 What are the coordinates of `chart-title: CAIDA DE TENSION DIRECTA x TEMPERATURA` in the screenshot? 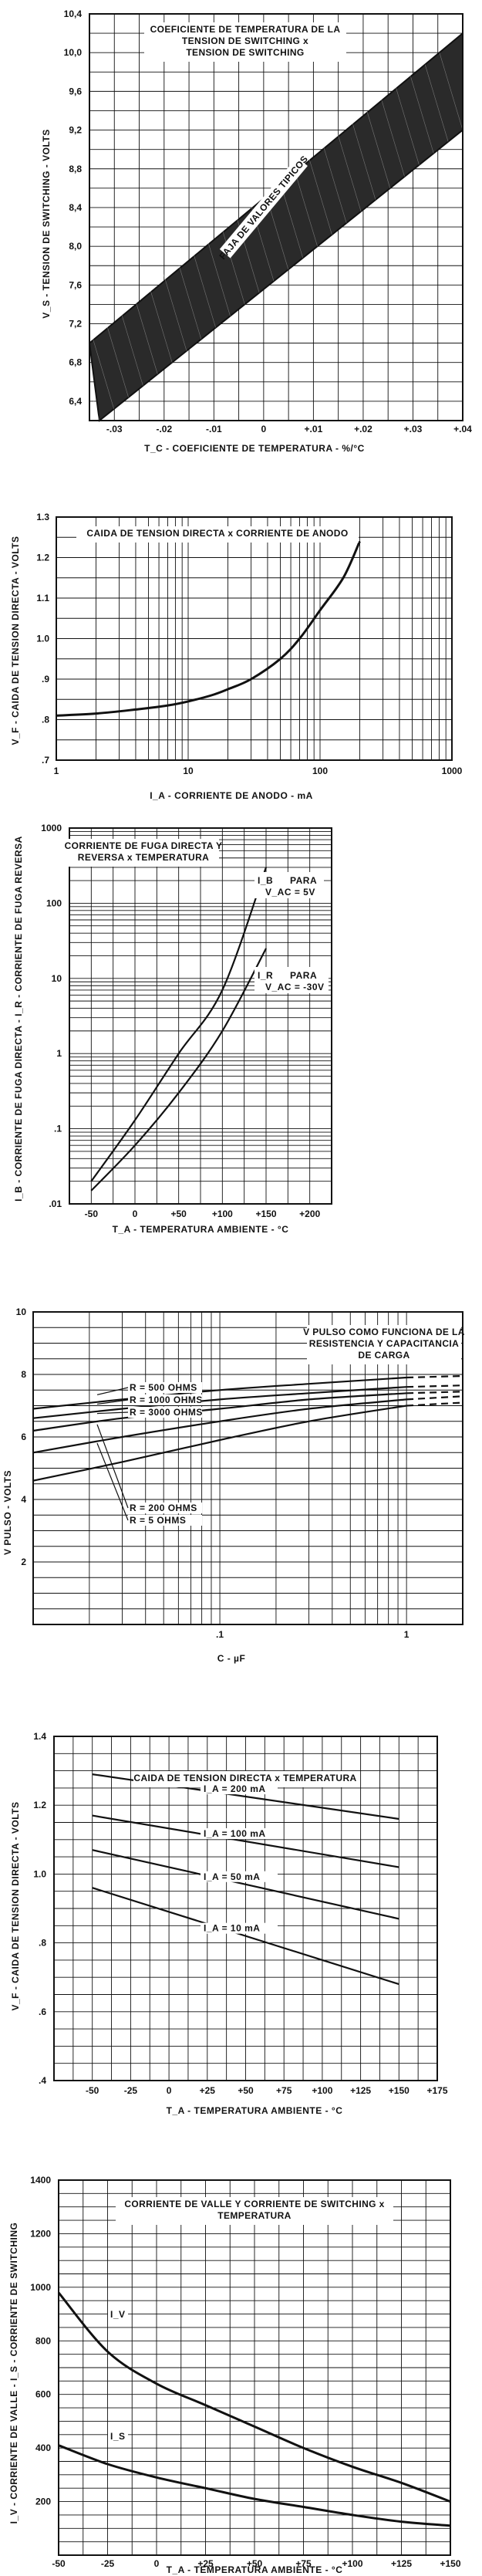 It's located at (244, 1778).